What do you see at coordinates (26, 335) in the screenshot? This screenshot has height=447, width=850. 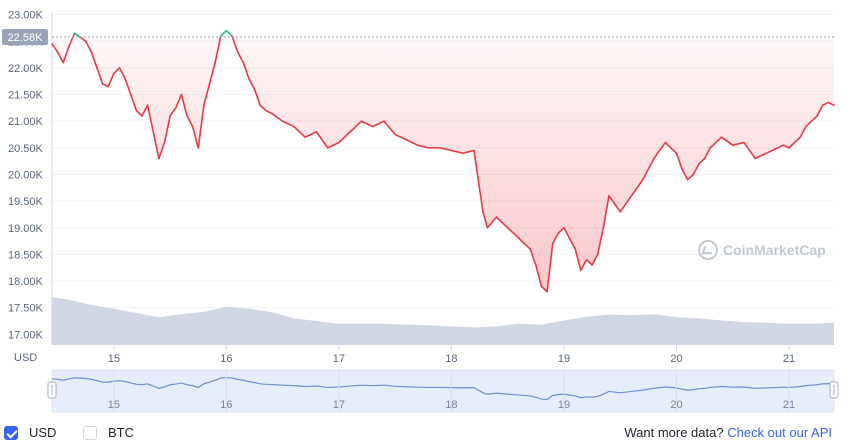 I see `y-tick-label: 17.00K` at bounding box center [26, 335].